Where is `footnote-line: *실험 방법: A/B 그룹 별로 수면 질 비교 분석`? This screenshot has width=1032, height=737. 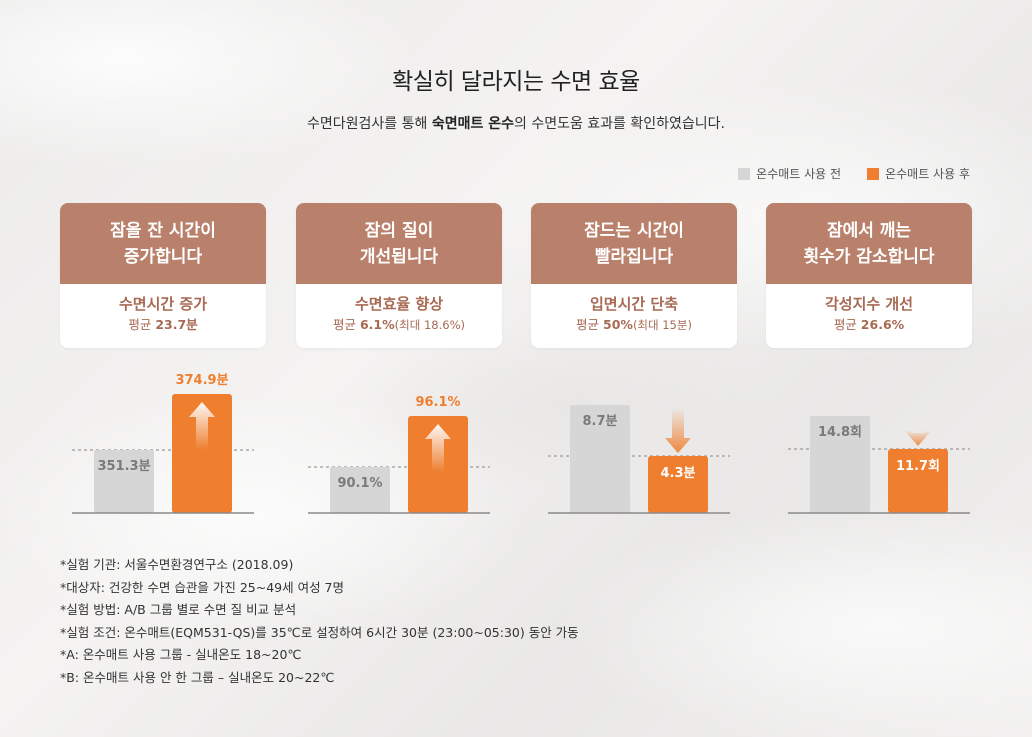 footnote-line: *실험 방법: A/B 그룹 별로 수면 질 비교 분석 is located at coordinates (178, 609).